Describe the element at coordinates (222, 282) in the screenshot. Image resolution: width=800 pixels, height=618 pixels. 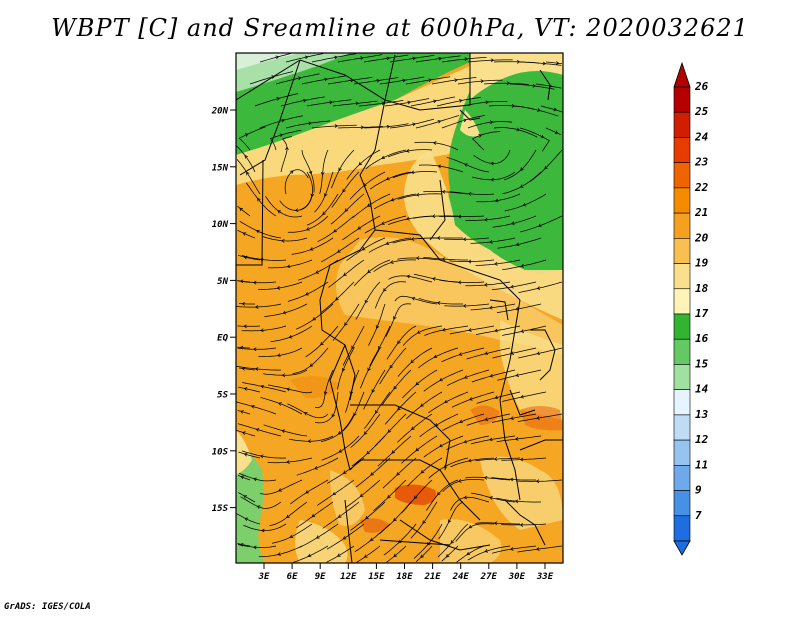
I see `lat-label: 5N` at that location.